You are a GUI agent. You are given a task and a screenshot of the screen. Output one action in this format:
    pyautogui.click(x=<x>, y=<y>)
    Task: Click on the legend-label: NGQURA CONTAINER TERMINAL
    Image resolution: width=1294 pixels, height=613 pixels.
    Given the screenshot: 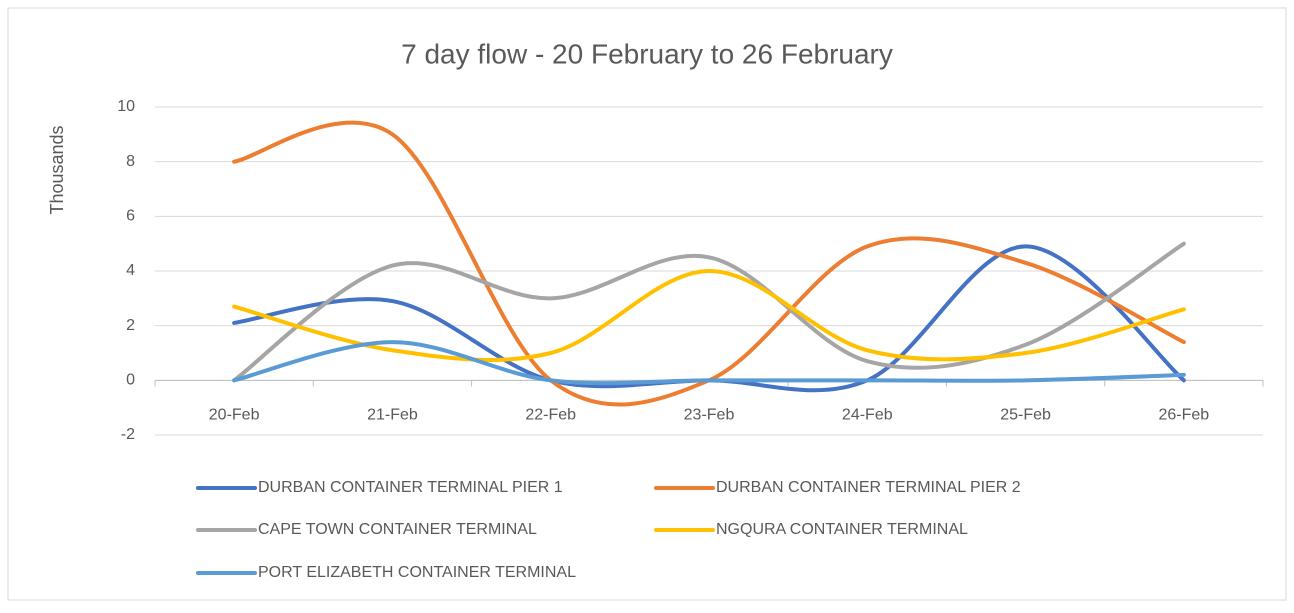 What is the action you would take?
    pyautogui.click(x=842, y=529)
    